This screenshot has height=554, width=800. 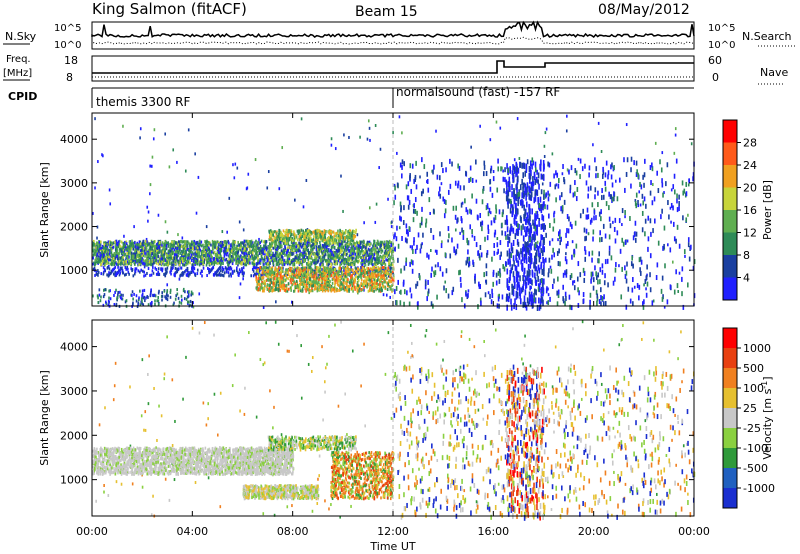 I want to click on freq-trace, so click(x=393, y=67).